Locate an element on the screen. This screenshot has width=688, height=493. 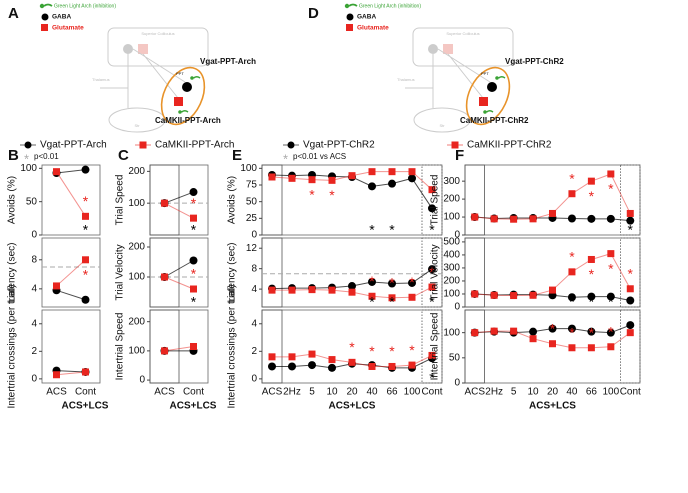
y-tick-label: 2 is located at coordinates (34, 351).